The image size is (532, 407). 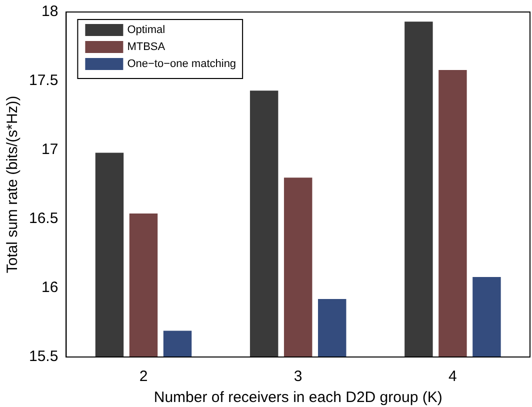 I want to click on legend-label: One−to−one matching, so click(x=181, y=64).